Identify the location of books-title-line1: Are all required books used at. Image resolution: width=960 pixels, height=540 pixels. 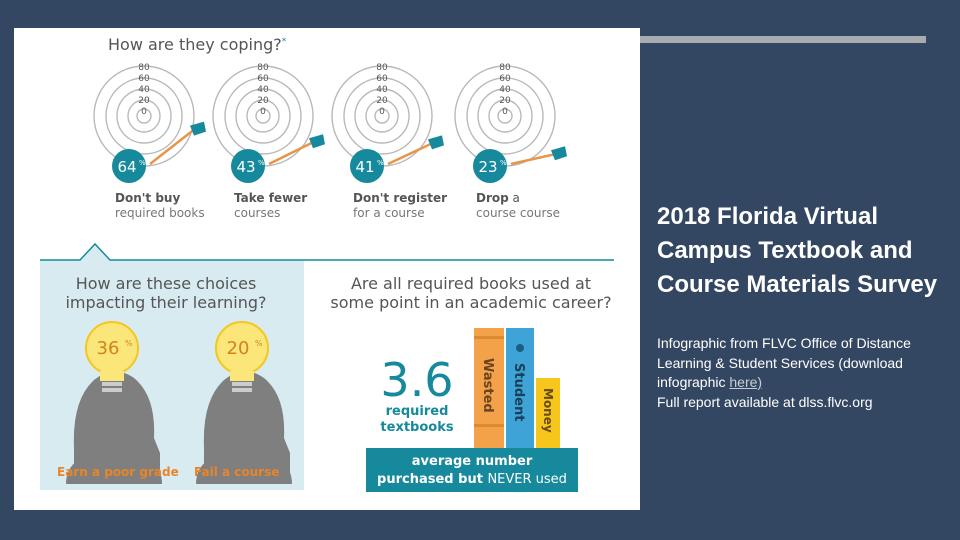
(471, 283).